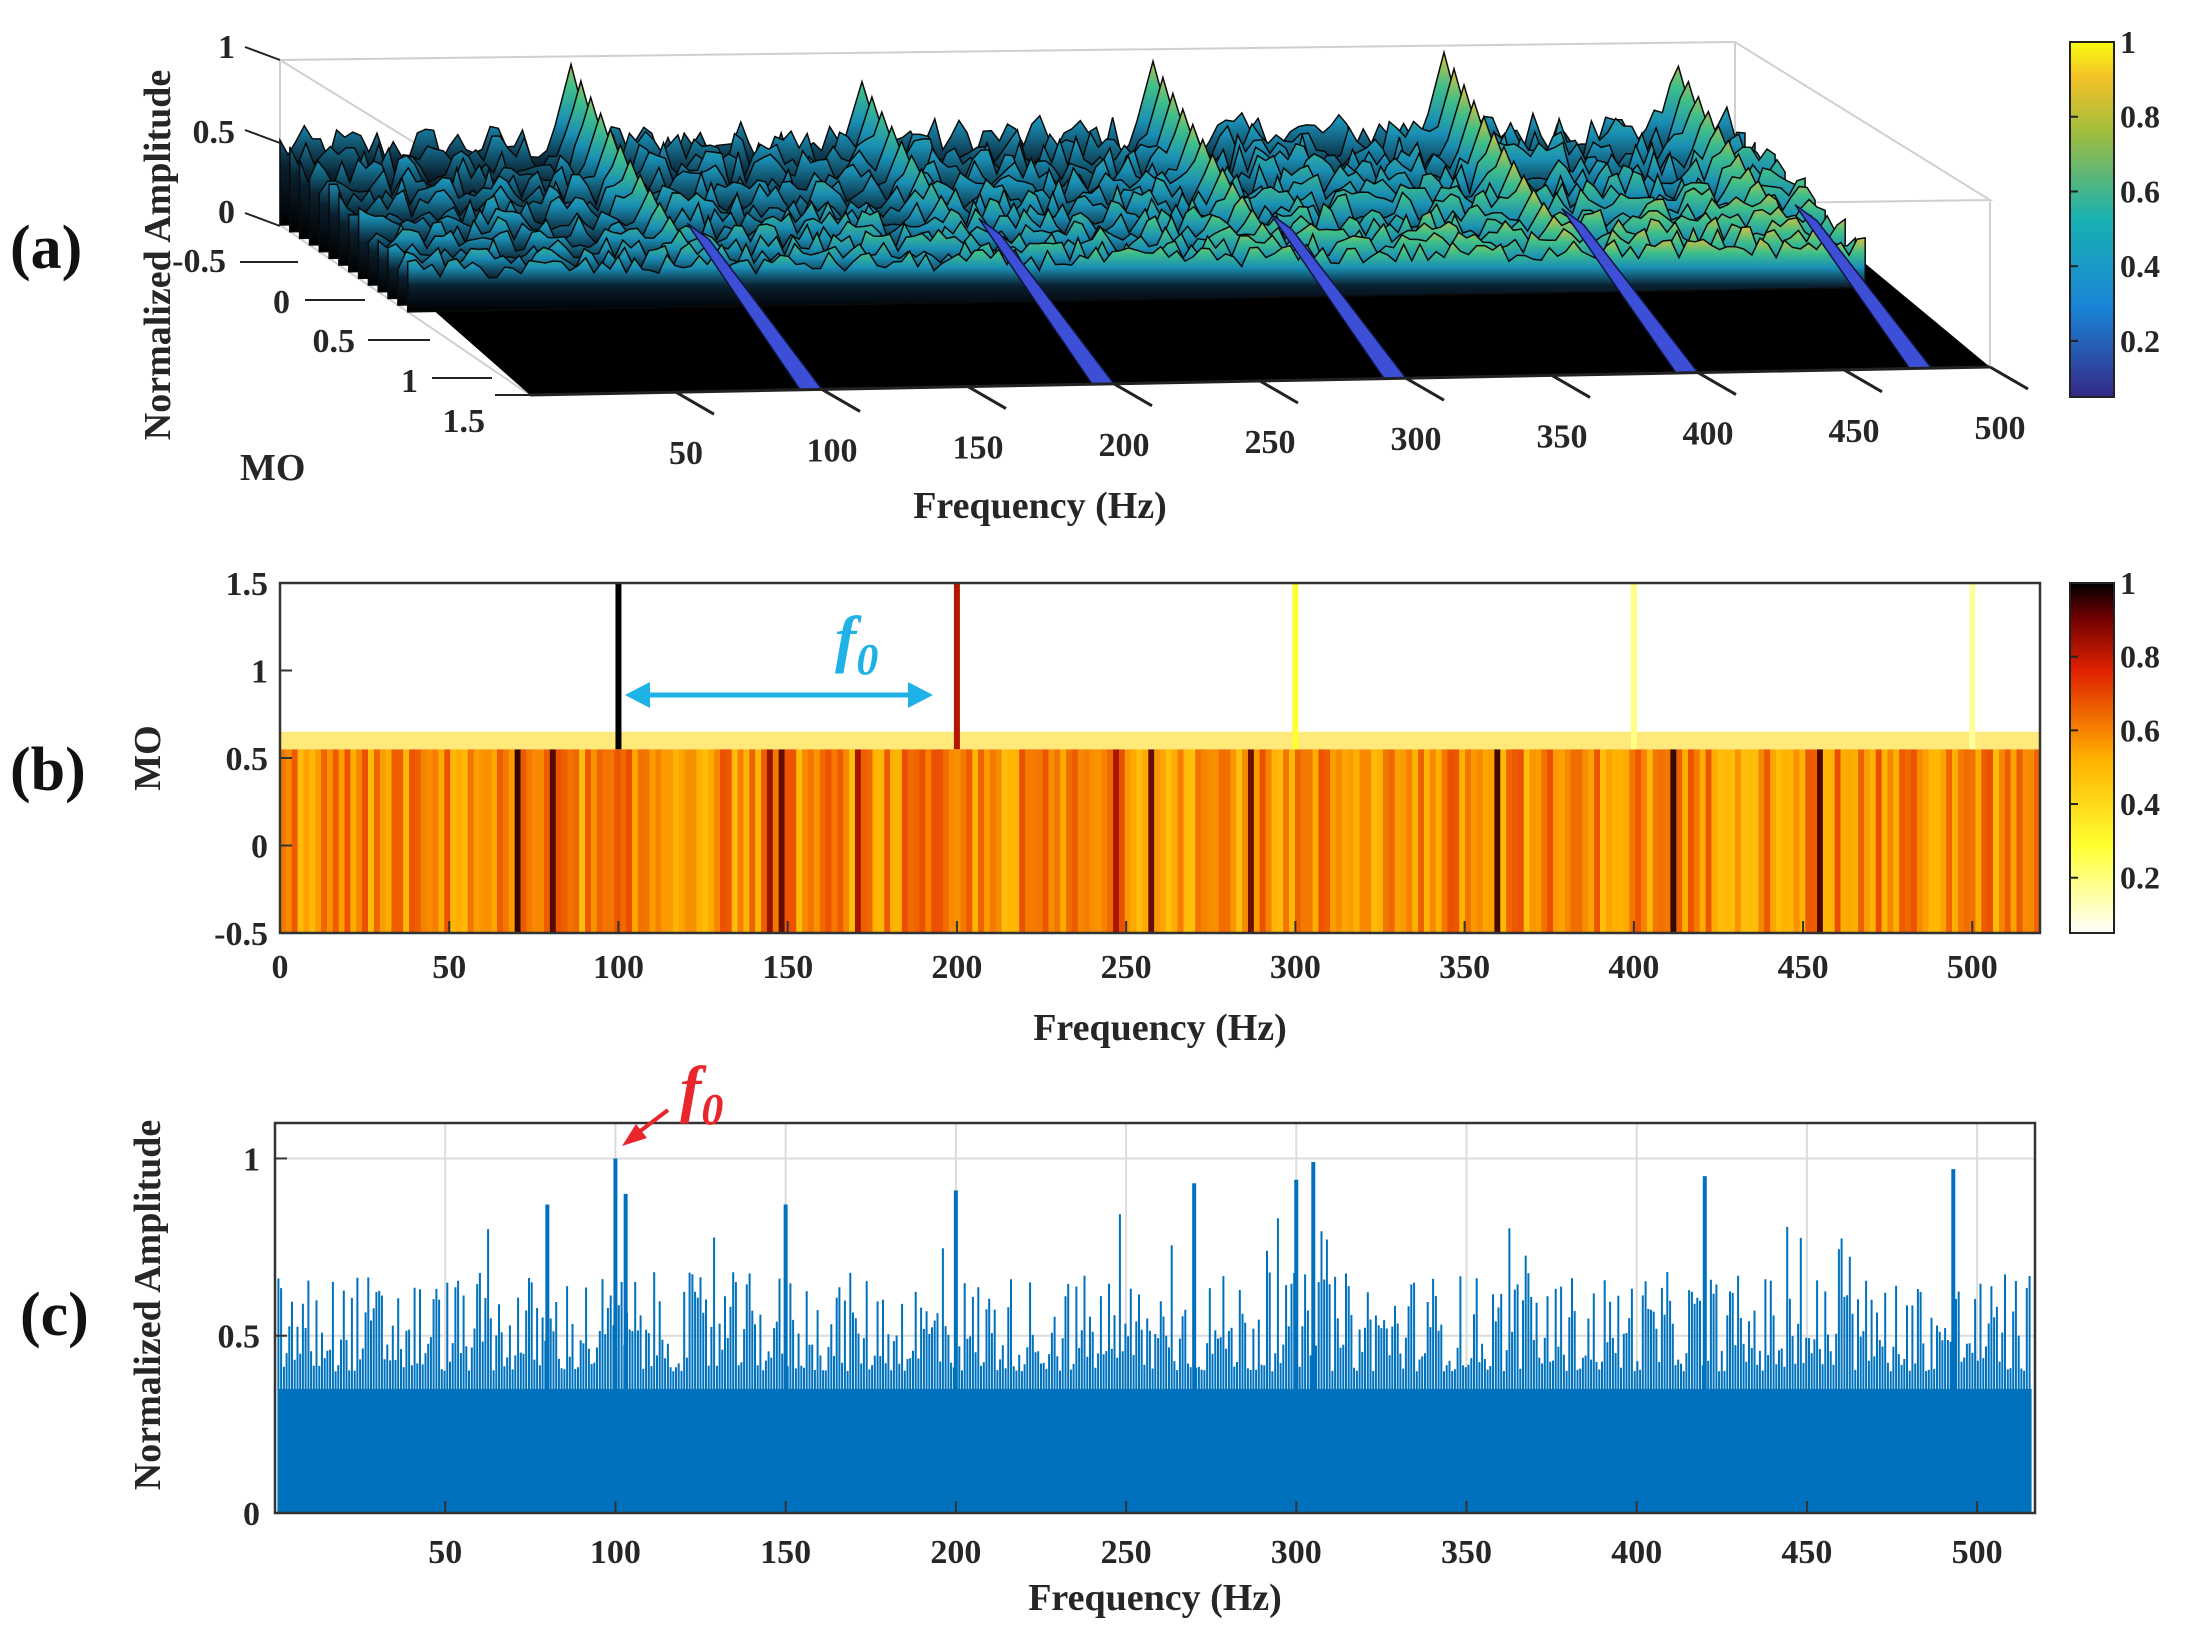  I want to click on x-tick-label: 300, so click(1295, 967).